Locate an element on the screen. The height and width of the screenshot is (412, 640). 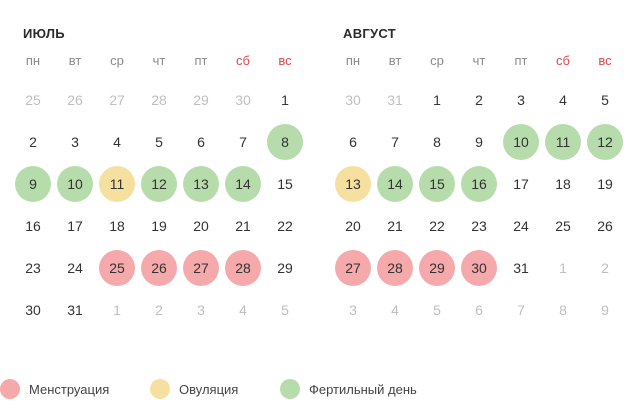
day-number: 25 is located at coordinates (117, 268).